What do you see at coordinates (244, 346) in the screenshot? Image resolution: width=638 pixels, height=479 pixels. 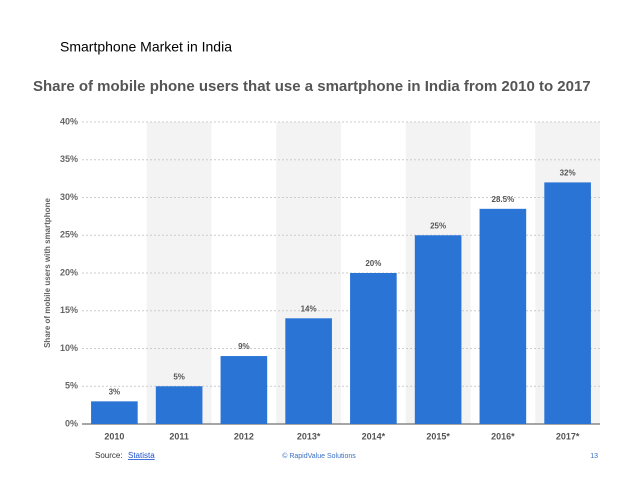 I see `value-label: 9%` at bounding box center [244, 346].